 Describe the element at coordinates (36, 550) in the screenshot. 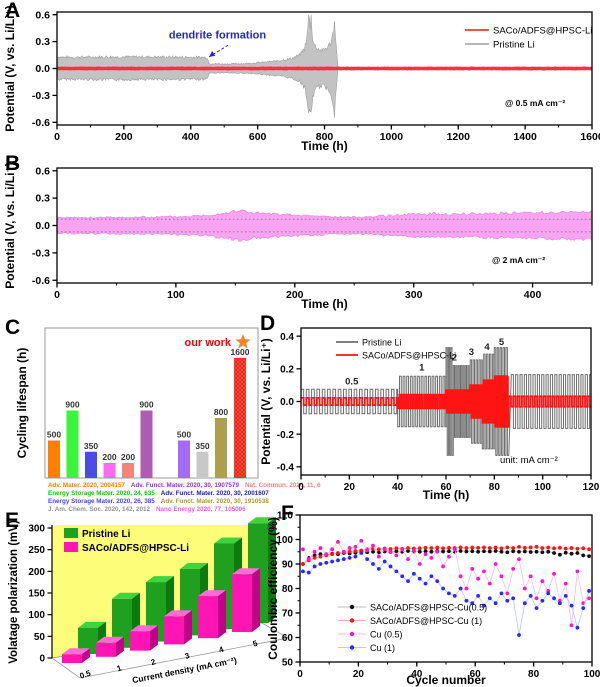

I see `svg-text: 250` at that location.